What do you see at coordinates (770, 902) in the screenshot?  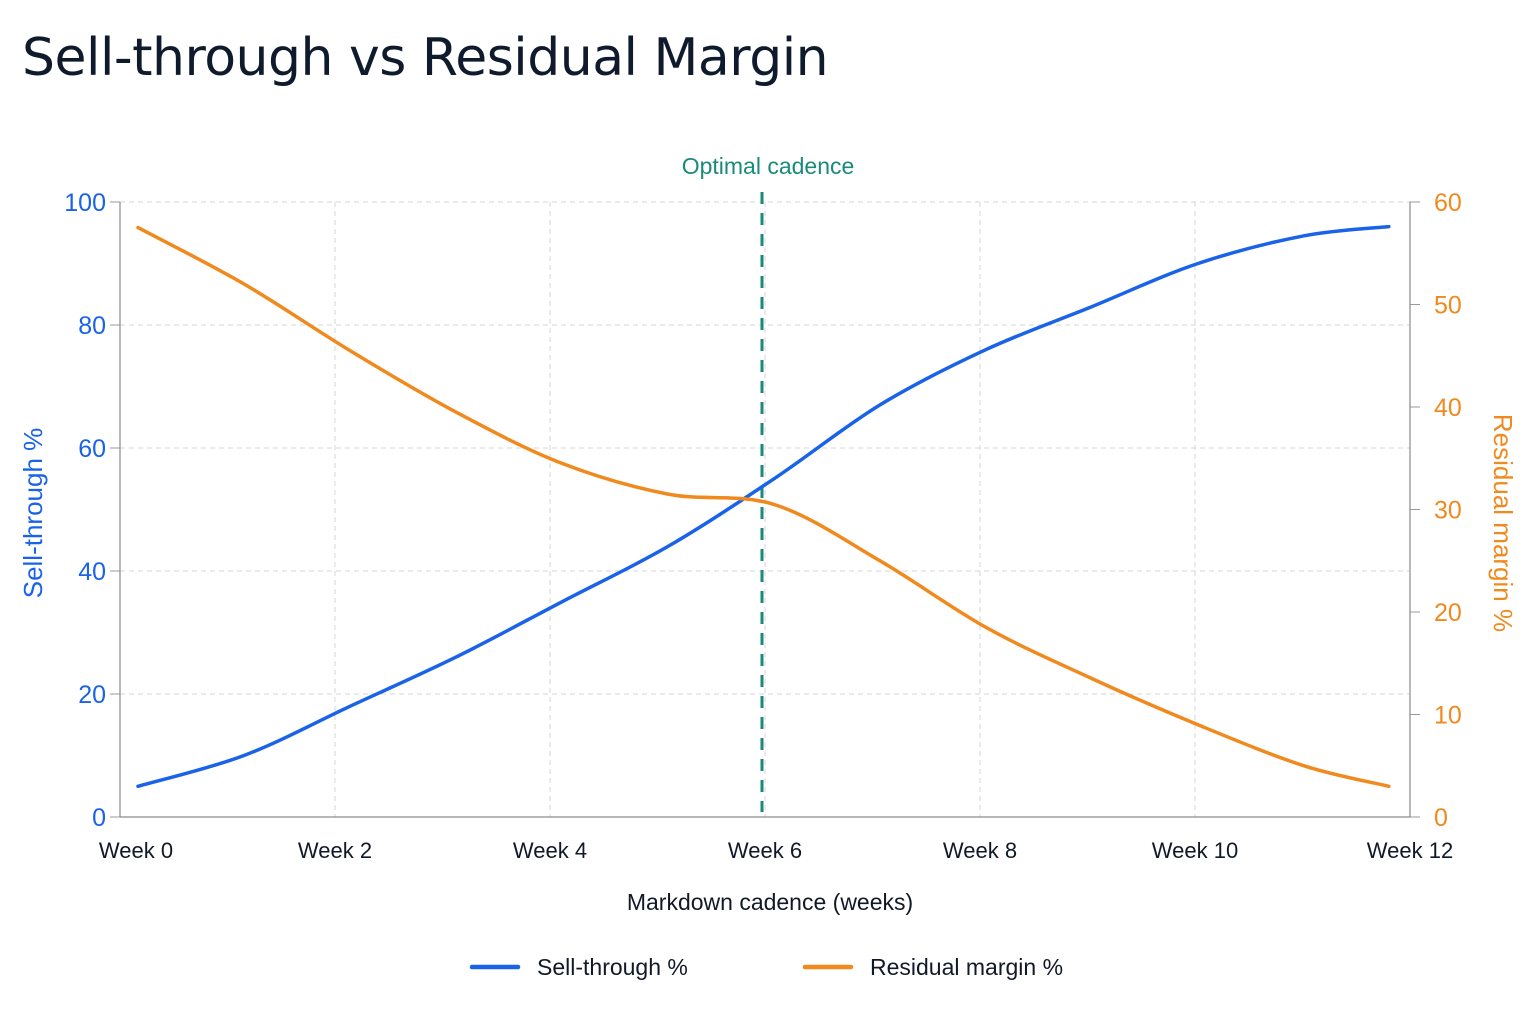 I see `x-axis-title: Markdown cadence (weeks)` at bounding box center [770, 902].